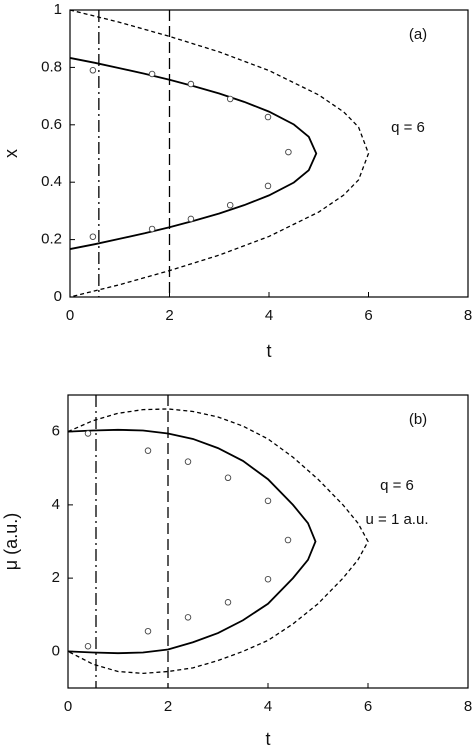 The image size is (474, 755). Describe the element at coordinates (418, 34) in the screenshot. I see `annotation: (a)` at that location.